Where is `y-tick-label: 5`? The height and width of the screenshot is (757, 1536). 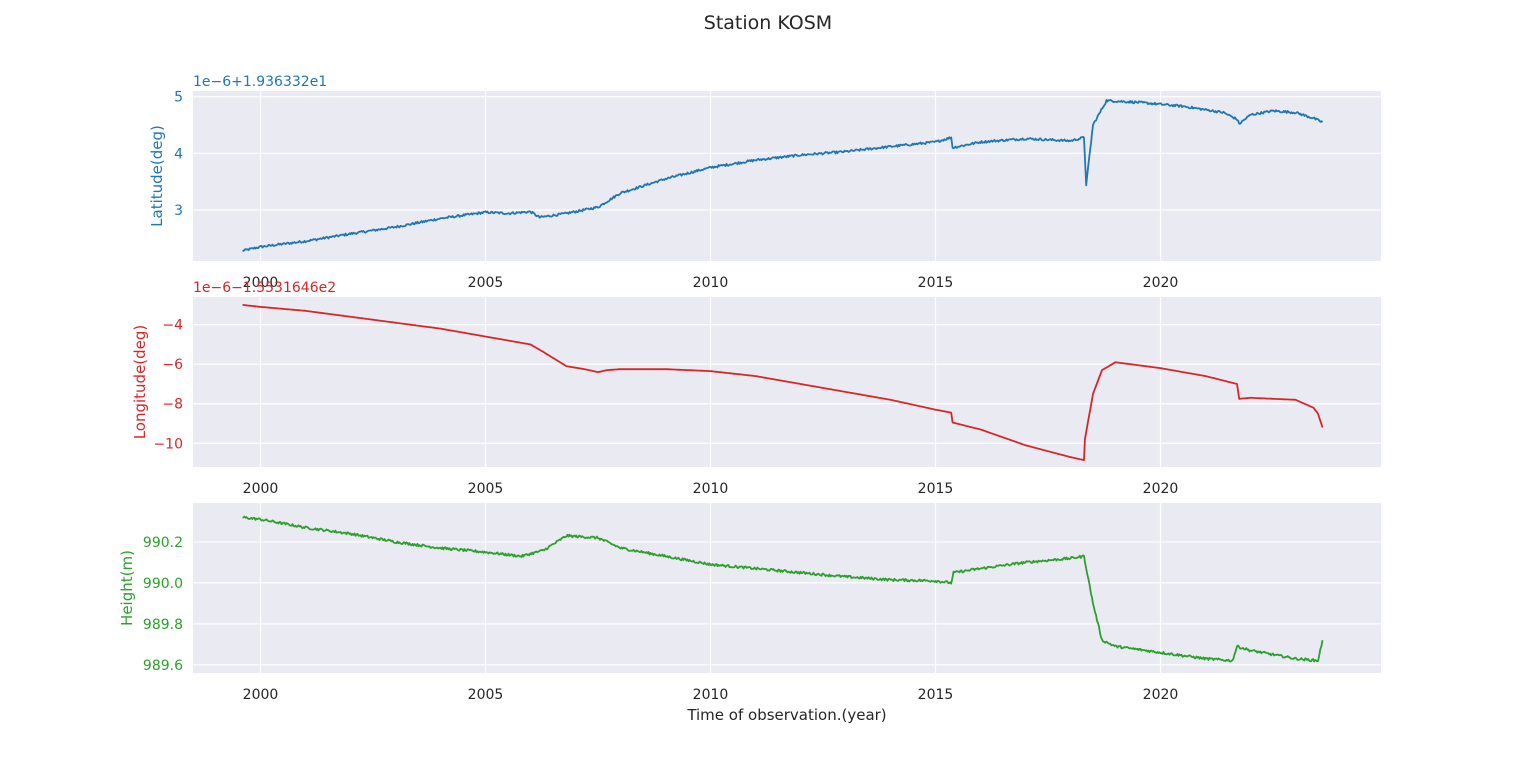 y-tick-label: 5 is located at coordinates (178, 98).